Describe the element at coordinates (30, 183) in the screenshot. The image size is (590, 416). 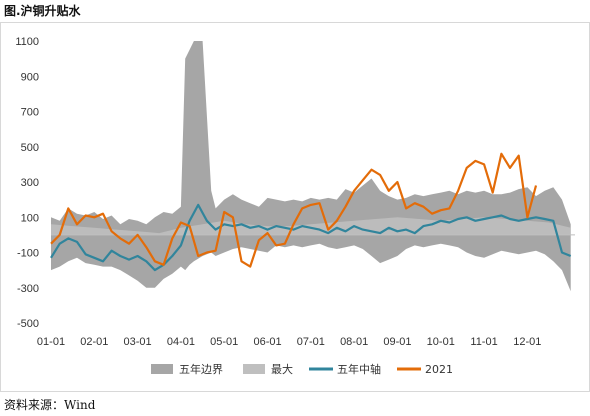
I see `y-tick-label: 300` at that location.